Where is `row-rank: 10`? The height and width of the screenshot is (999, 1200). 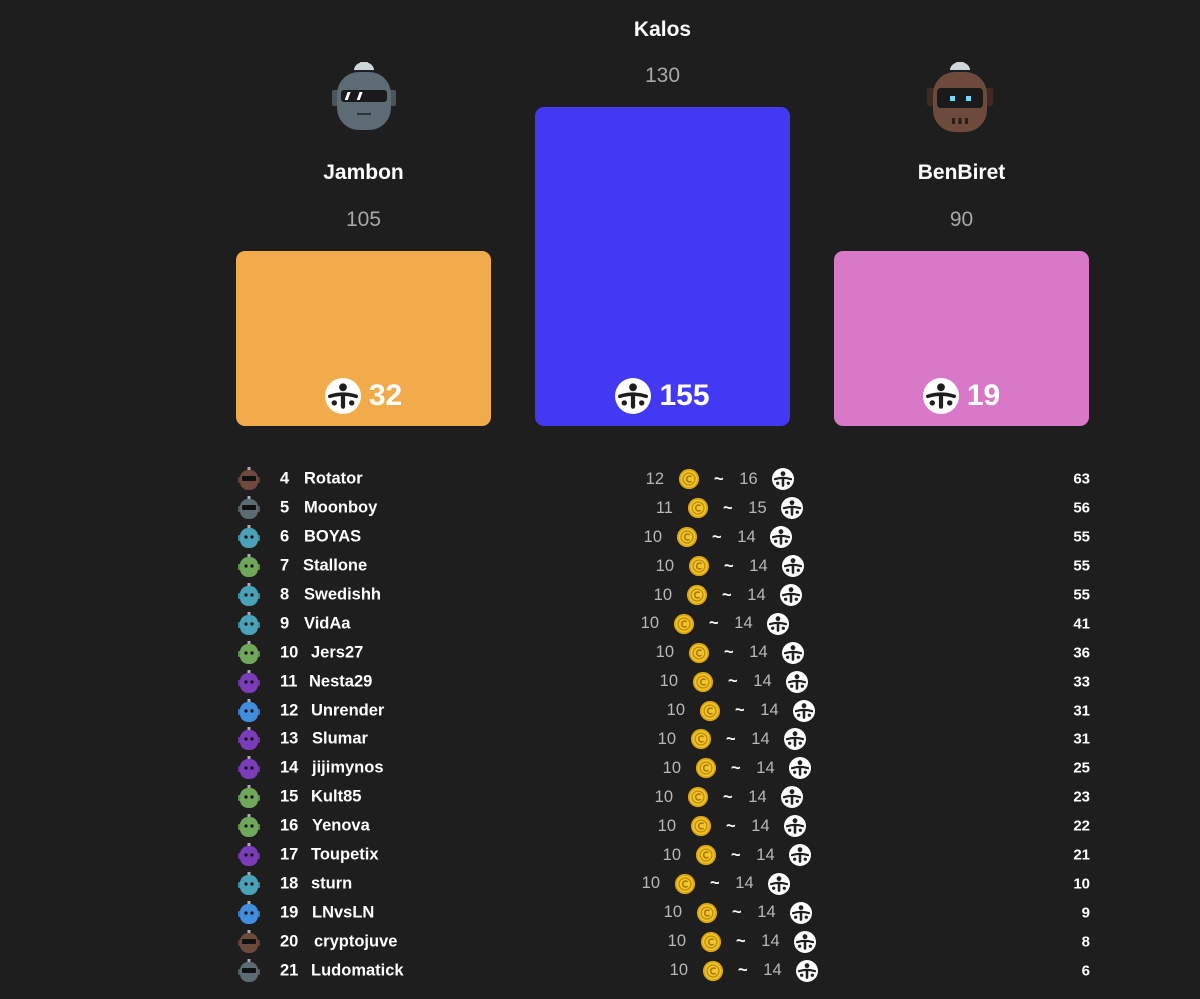
row-rank: 10 is located at coordinates (289, 652).